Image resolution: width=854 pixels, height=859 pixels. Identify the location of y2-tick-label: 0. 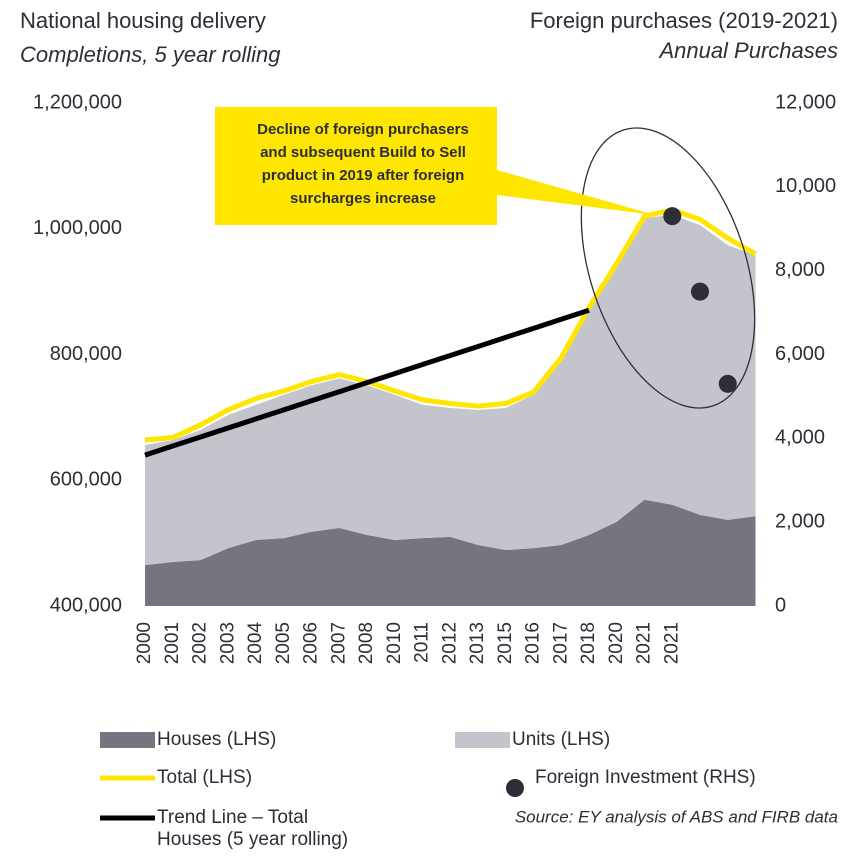
(780, 605).